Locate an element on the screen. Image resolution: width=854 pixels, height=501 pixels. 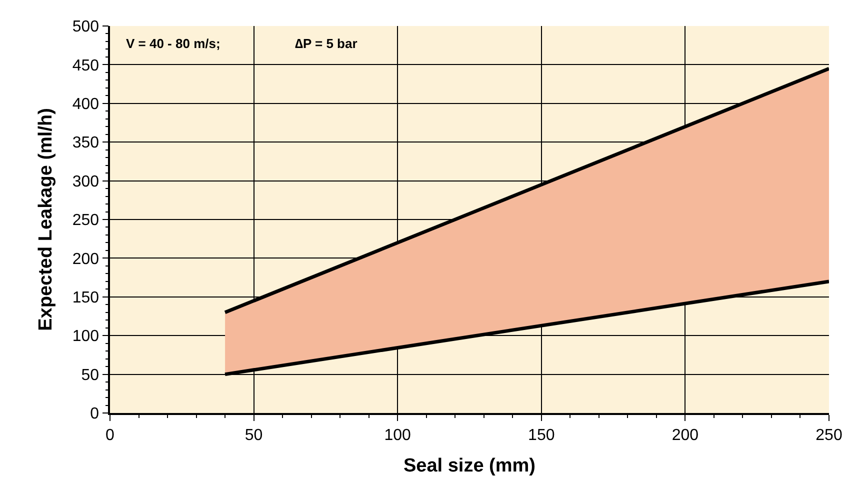
y-tick-label: 150 is located at coordinates (86, 298).